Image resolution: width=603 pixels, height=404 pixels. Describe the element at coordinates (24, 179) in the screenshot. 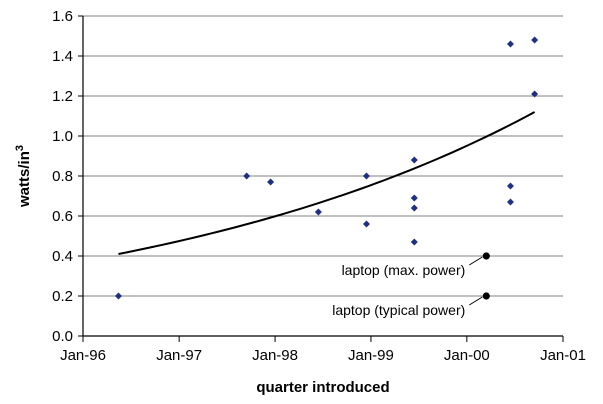

I see `y-axis-title-base: watts/in` at that location.